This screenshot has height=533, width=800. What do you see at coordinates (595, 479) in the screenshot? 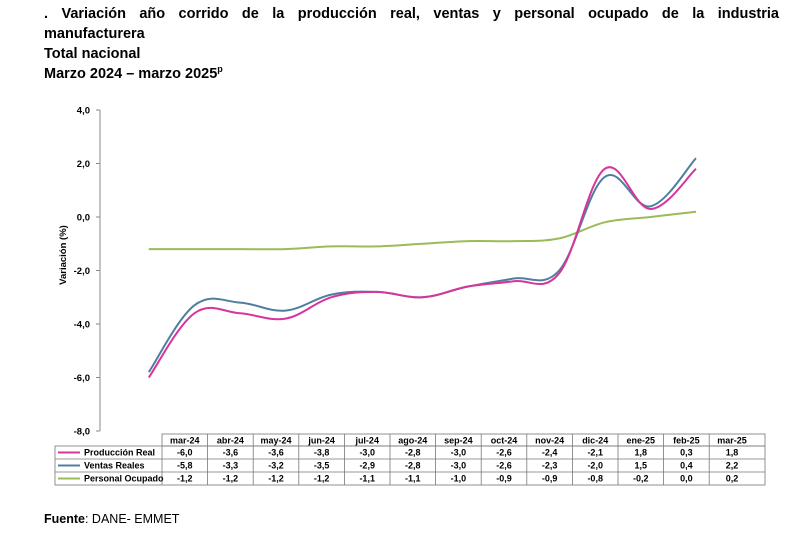
I see `data-value-label: -0,8` at bounding box center [595, 479].